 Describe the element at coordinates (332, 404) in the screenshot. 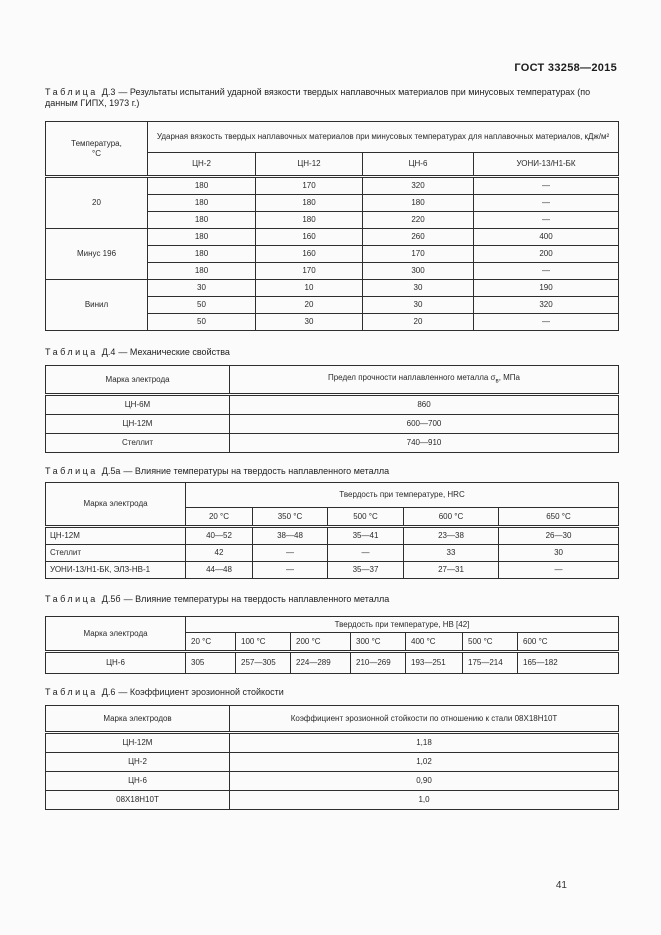

I see `table-row: ЦН-6М 860` at that location.